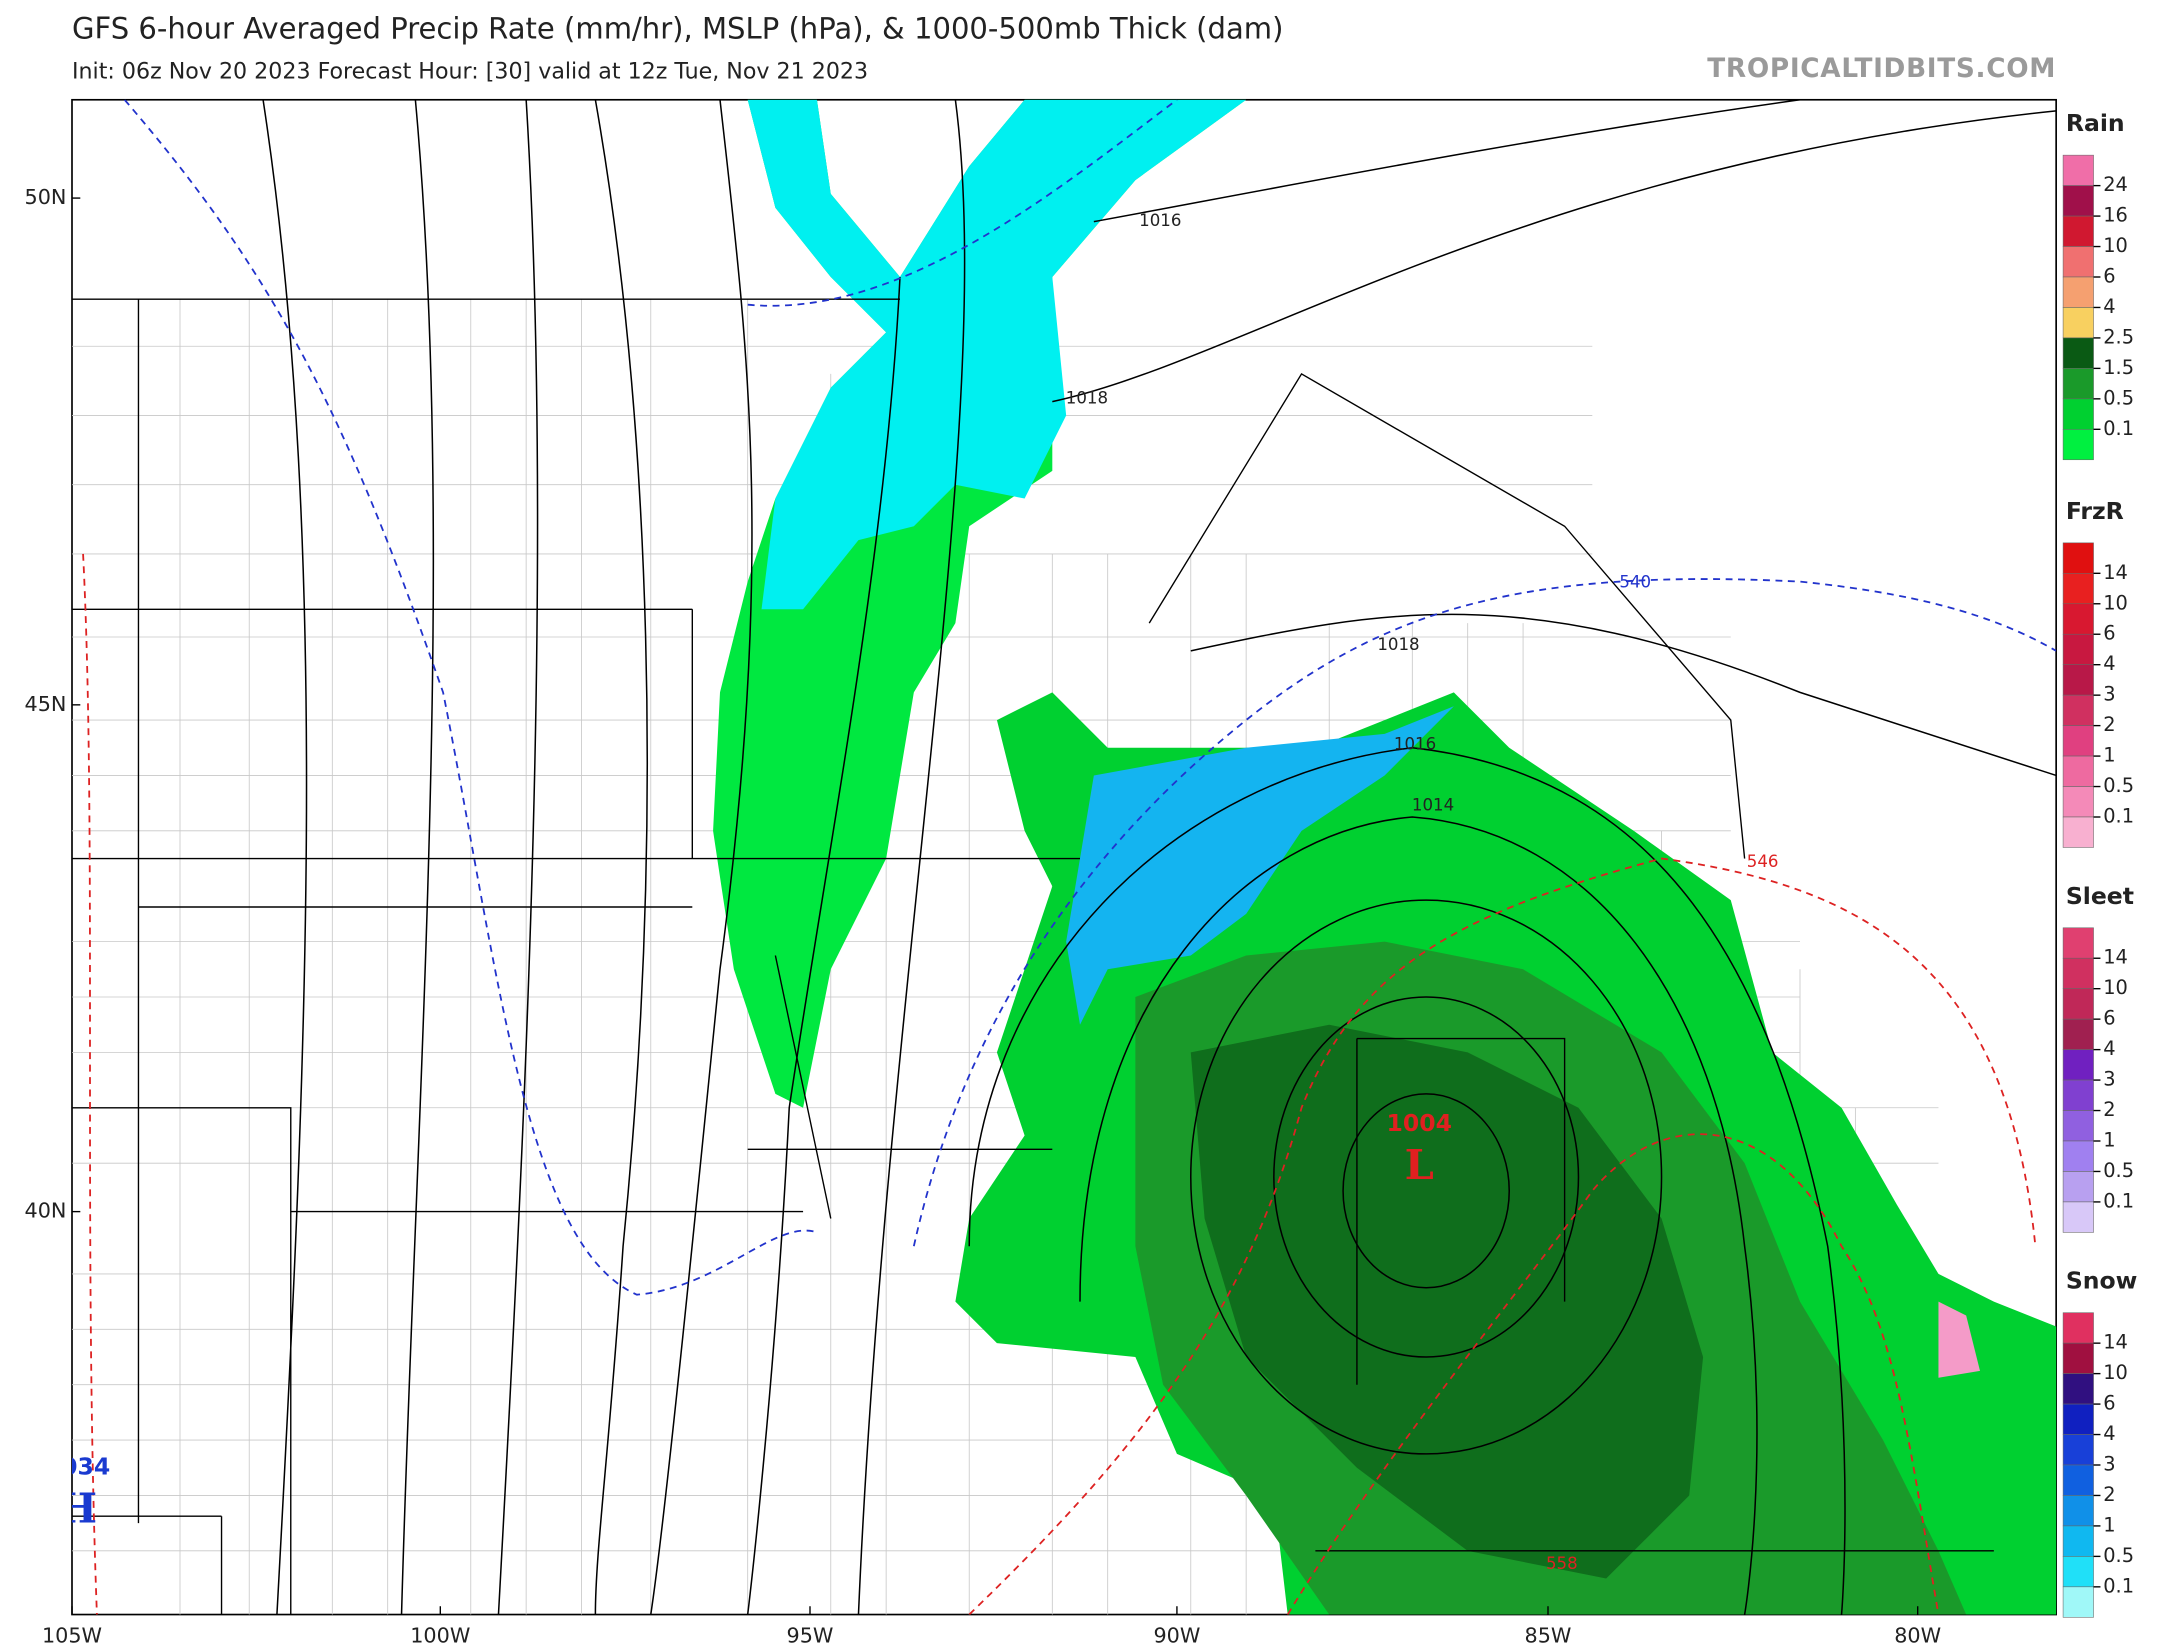 This screenshot has width=2160, height=1652. Describe the element at coordinates (2102, 1281) in the screenshot. I see `legend-title: Snow` at that location.